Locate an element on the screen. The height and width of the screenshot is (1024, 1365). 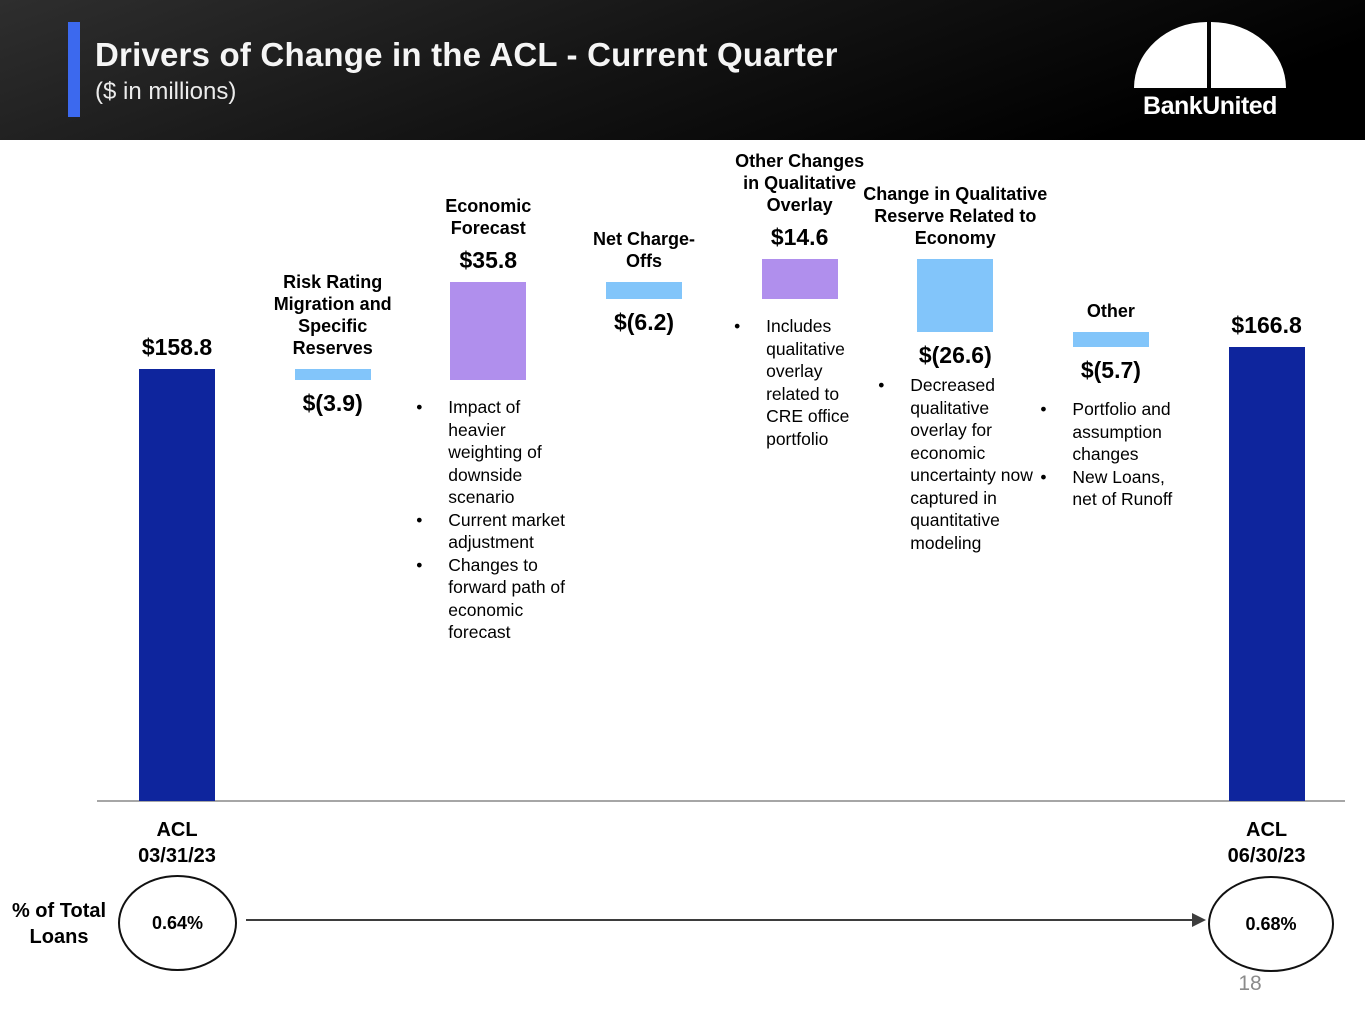
change-qualitative-reserve-economy-bar is located at coordinates (955, 295).